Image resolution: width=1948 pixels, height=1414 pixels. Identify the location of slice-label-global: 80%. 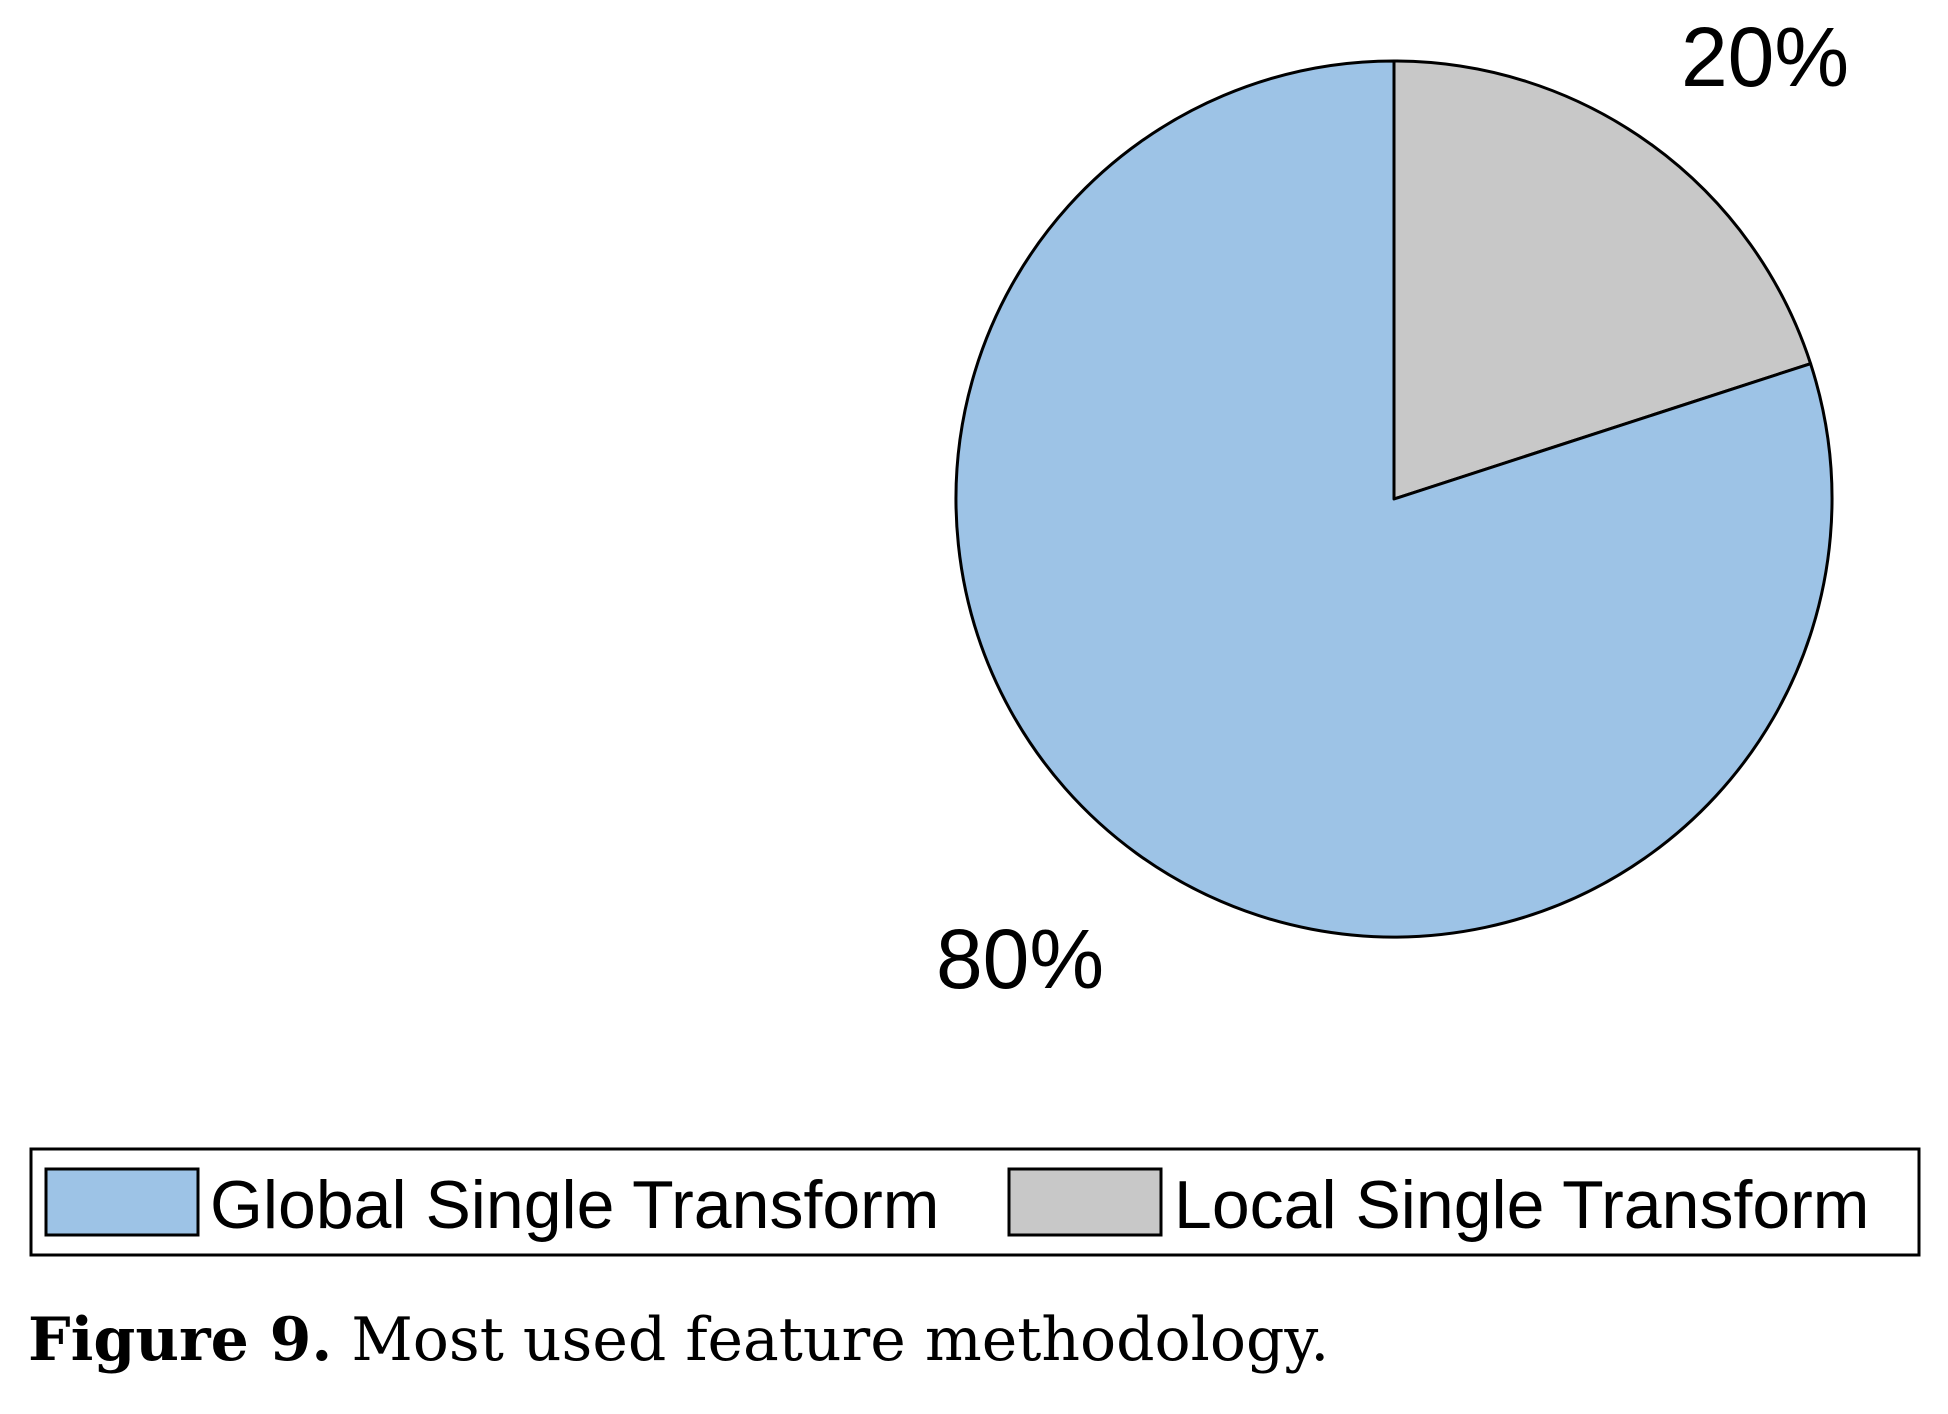
(1020, 959).